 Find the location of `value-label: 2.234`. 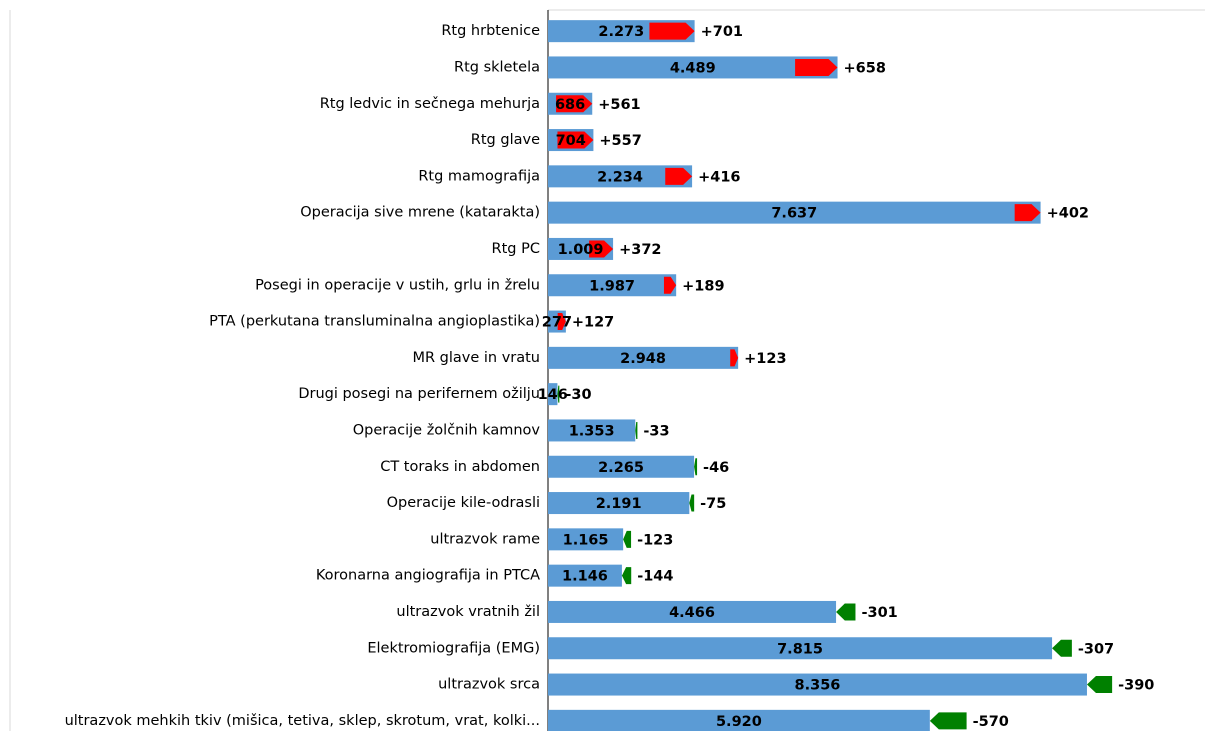

value-label: 2.234 is located at coordinates (620, 177).